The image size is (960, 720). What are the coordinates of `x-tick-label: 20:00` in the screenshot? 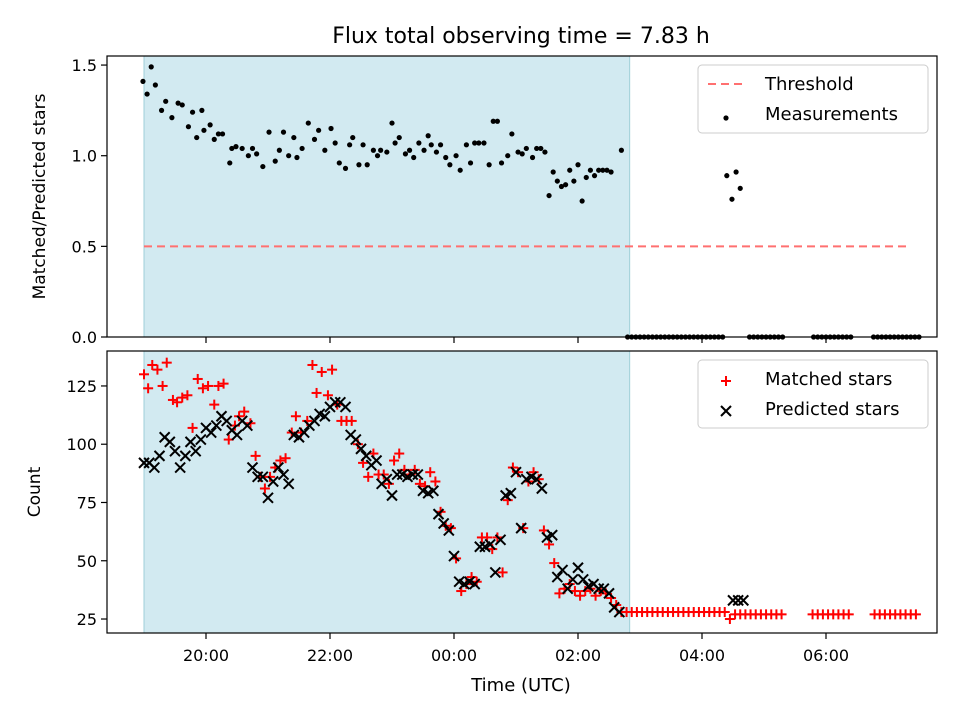 It's located at (206, 655).